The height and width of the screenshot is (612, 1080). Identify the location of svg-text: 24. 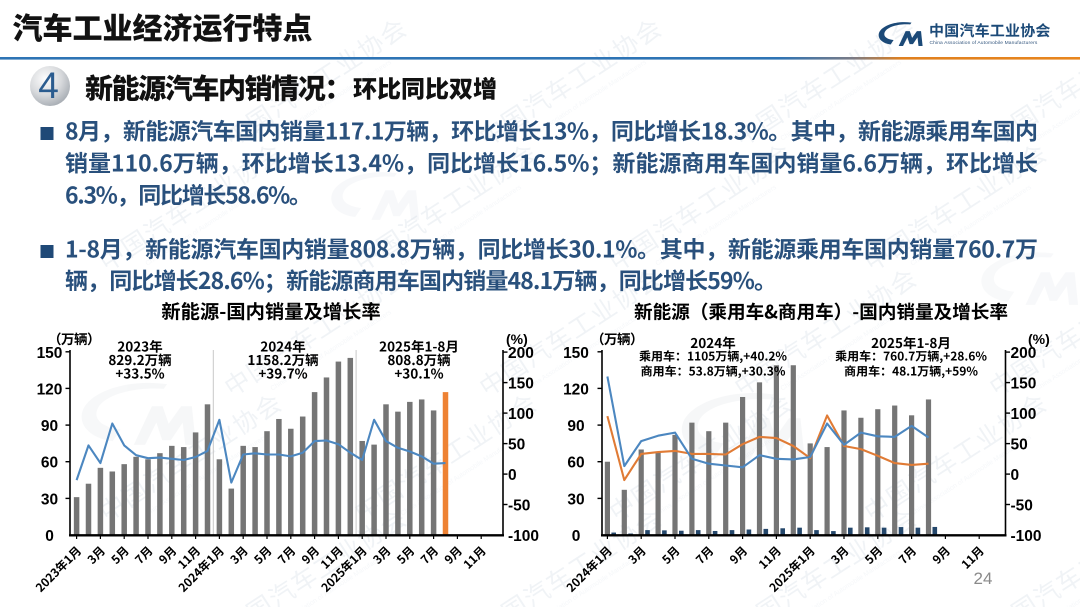
(983, 578).